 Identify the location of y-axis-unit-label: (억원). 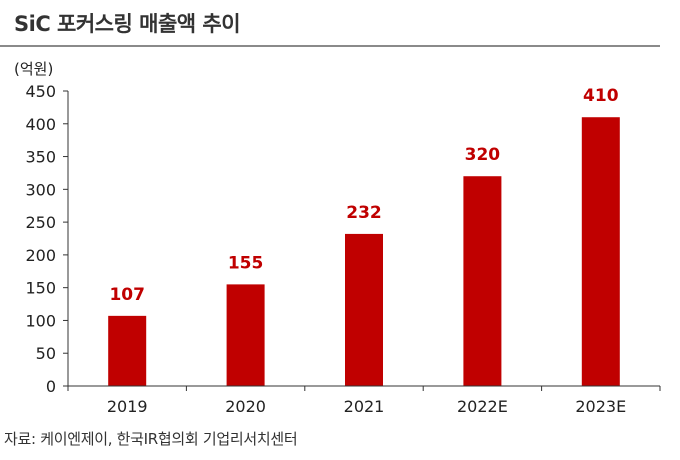
(33, 69).